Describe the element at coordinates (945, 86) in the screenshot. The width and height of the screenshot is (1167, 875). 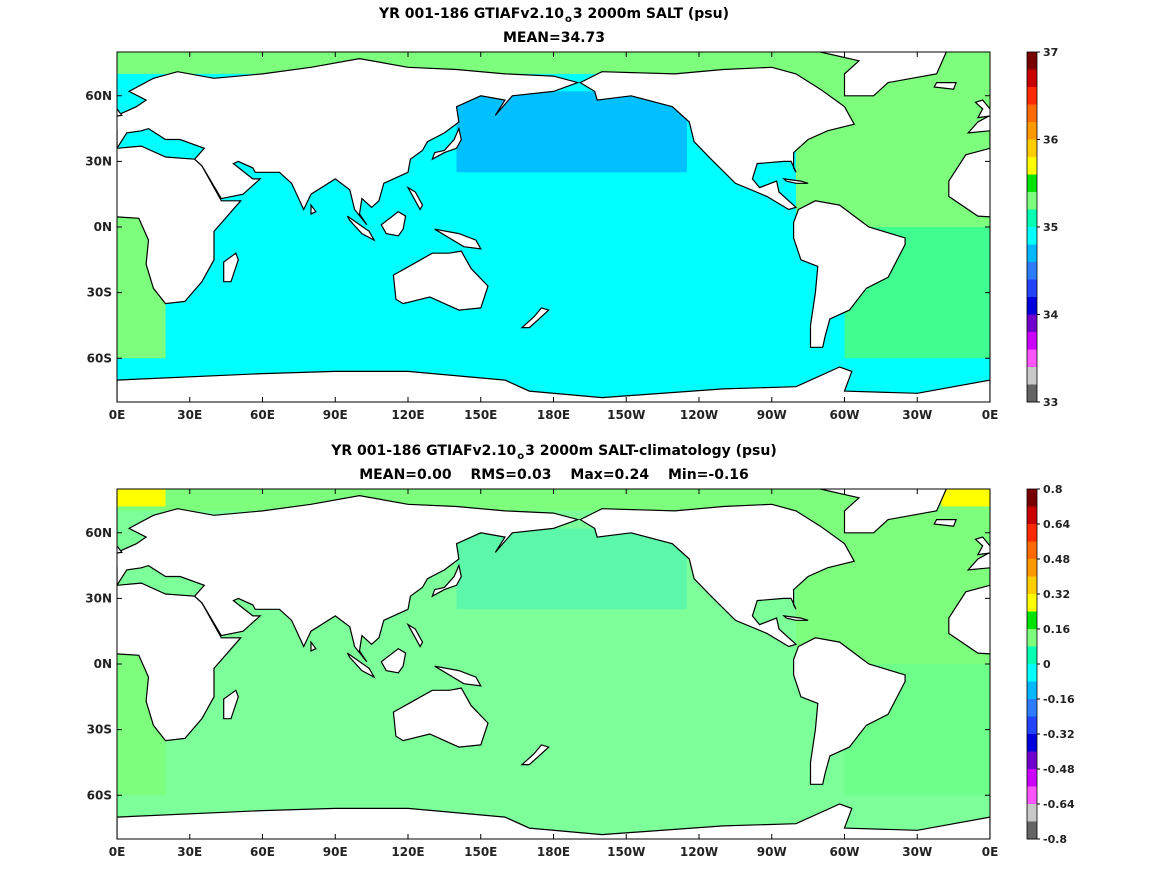
I see `land-iceland` at that location.